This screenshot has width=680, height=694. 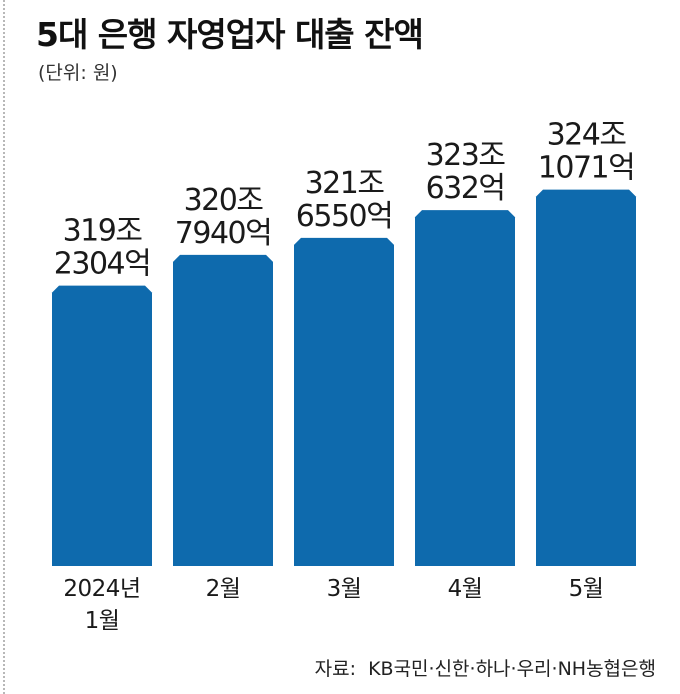 What do you see at coordinates (224, 200) in the screenshot?
I see `data-label-2-line-1: 320조` at bounding box center [224, 200].